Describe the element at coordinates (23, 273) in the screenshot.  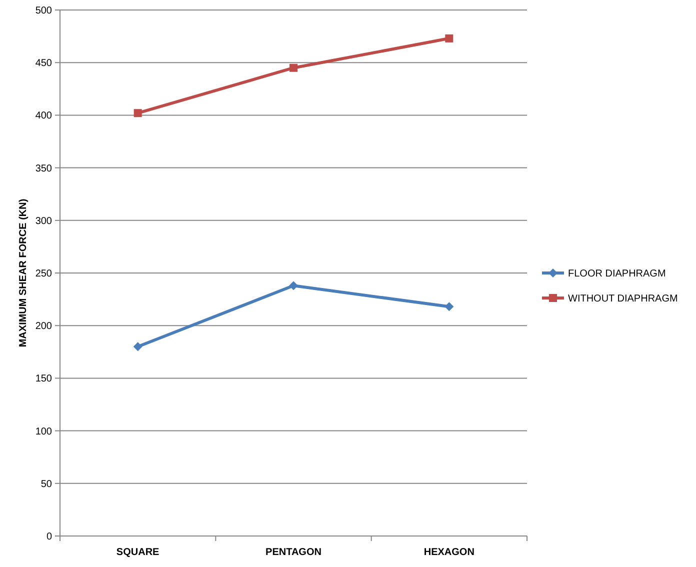
I see `y-axis-title: MAXIMUM SHEAR FORCE (KN)` at that location.